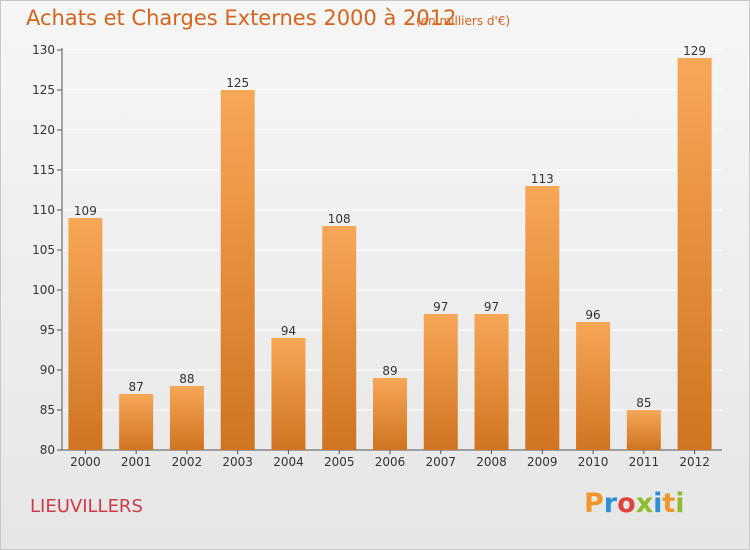 This screenshot has width=750, height=550. I want to click on value-label-2001: 87, so click(136, 387).